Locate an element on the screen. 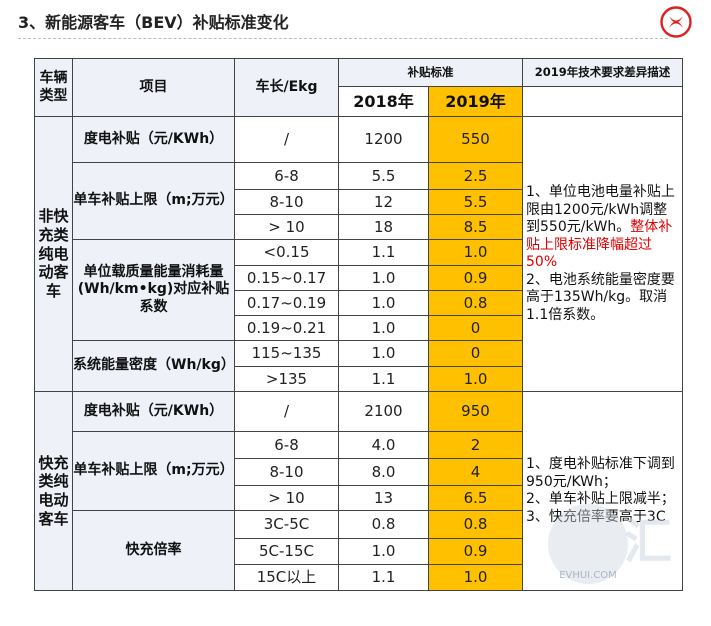  value-2018: 5.5 is located at coordinates (383, 176).